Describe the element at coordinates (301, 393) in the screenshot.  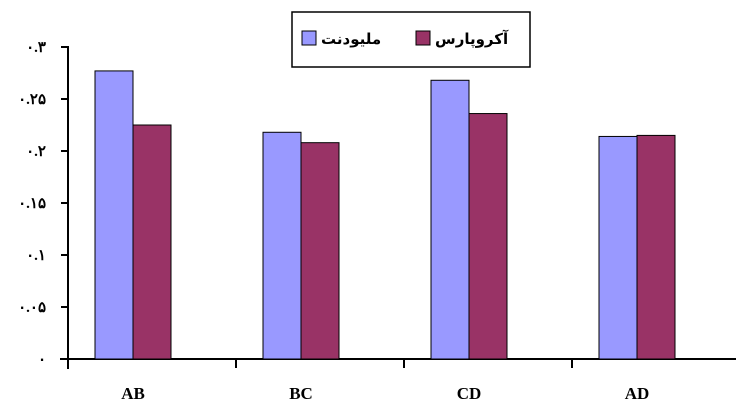
I see `x-tick-label: BC` at that location.